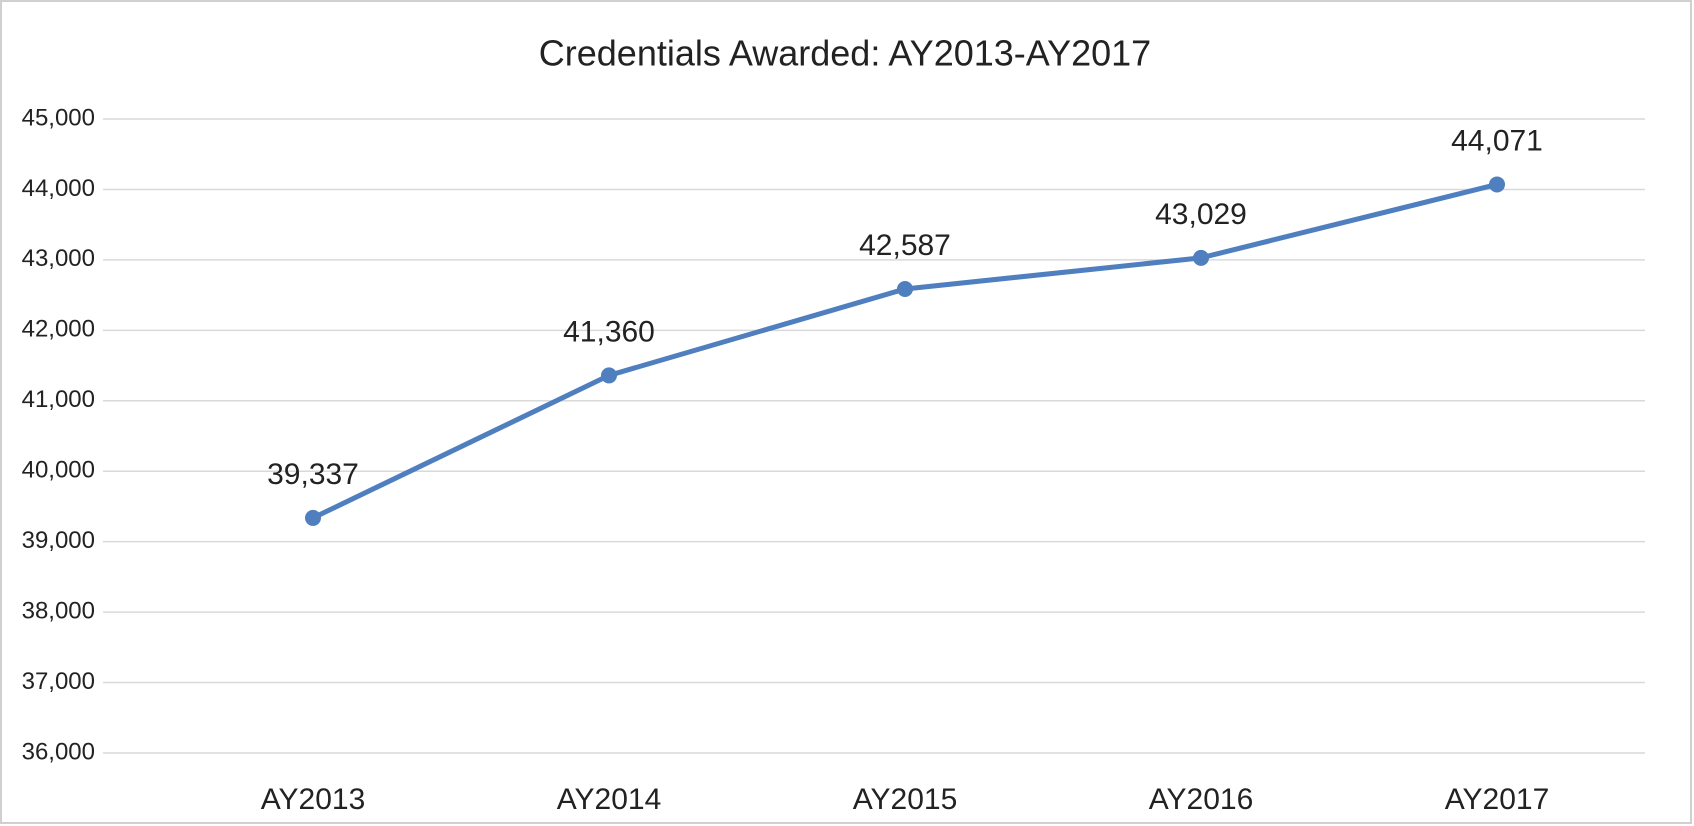 The height and width of the screenshot is (826, 1694). What do you see at coordinates (609, 799) in the screenshot?
I see `x-tick-label: AY2014` at bounding box center [609, 799].